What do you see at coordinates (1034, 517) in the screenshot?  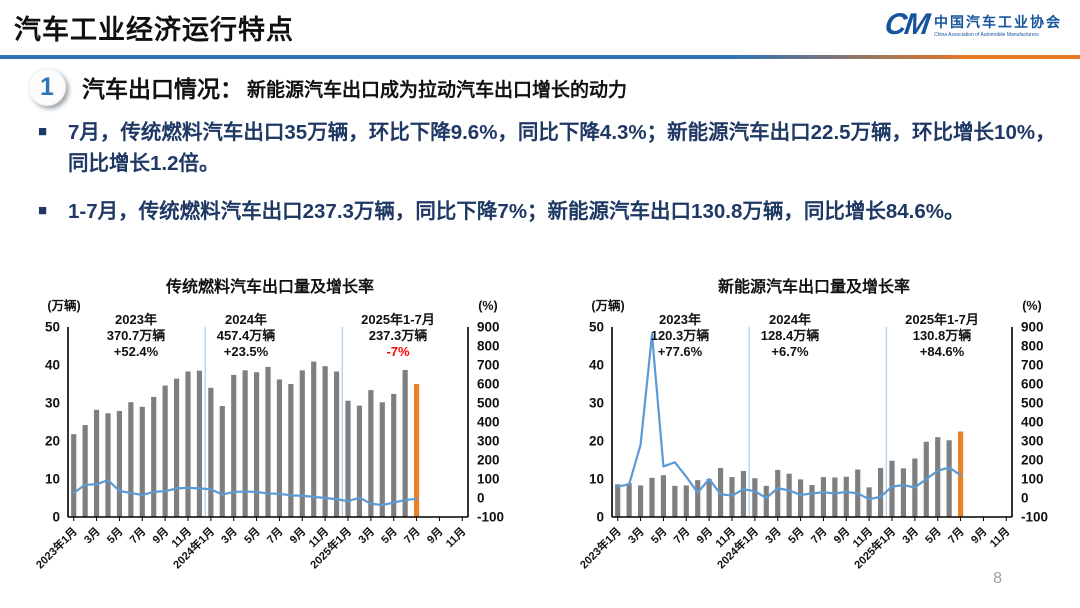 I see `right-axis-tick-label: -100` at bounding box center [1034, 517].